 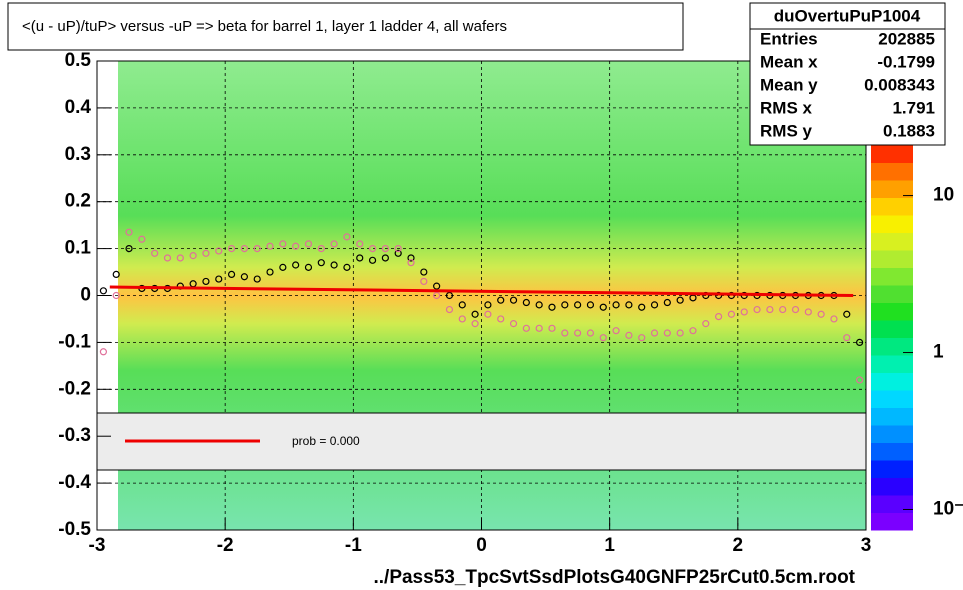 I want to click on y-tick-label: -0.1, so click(x=74, y=341).